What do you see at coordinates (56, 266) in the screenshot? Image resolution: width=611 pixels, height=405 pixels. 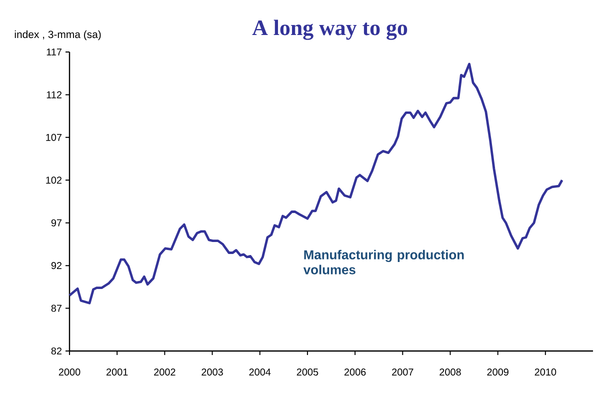 I see `y-tick-label: 92` at bounding box center [56, 266].